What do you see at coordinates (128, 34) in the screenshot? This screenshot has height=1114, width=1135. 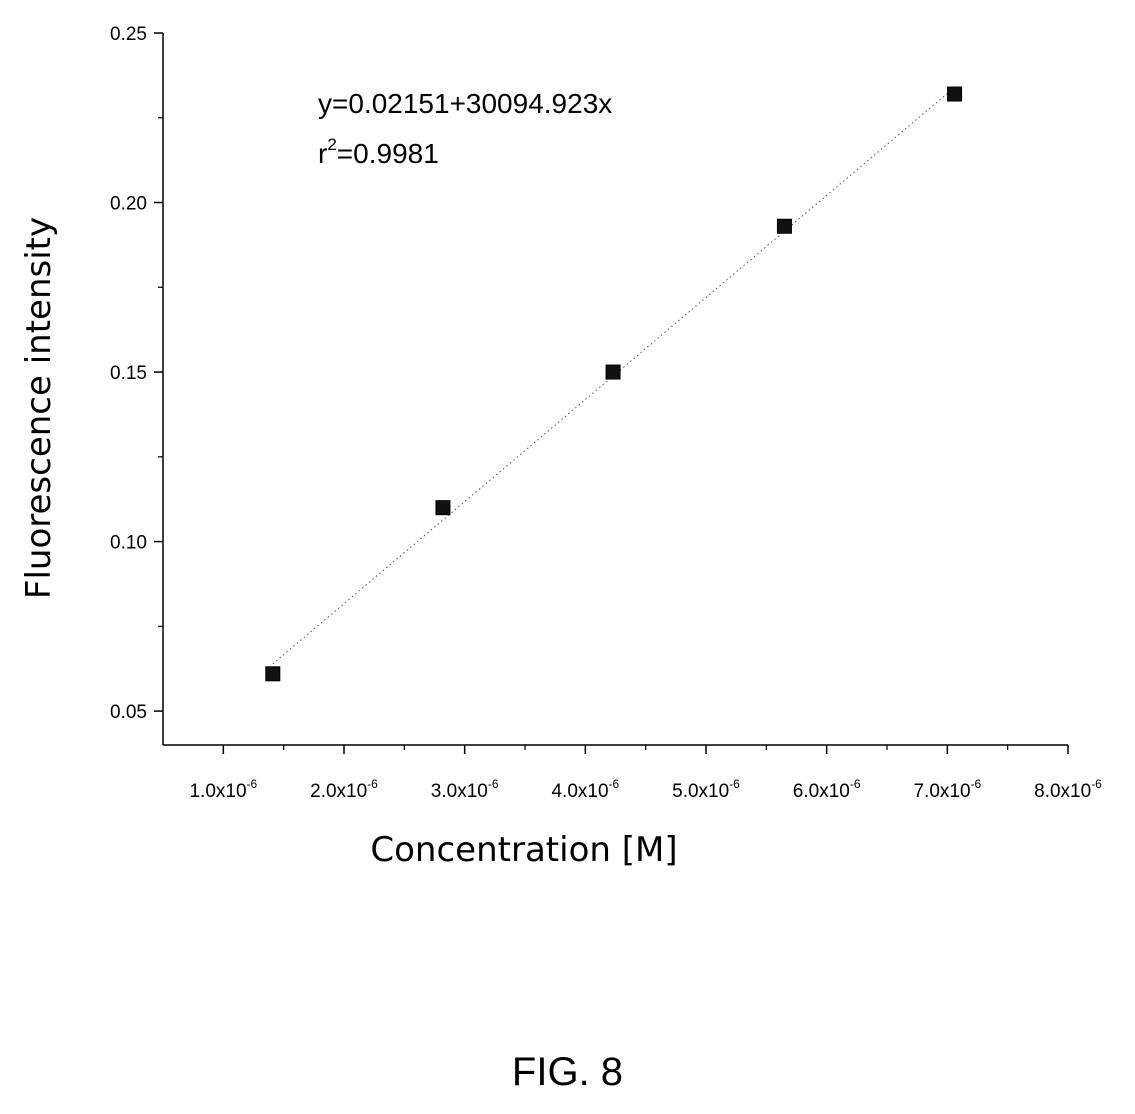 I see `y-tick-label: 0.25` at bounding box center [128, 34].